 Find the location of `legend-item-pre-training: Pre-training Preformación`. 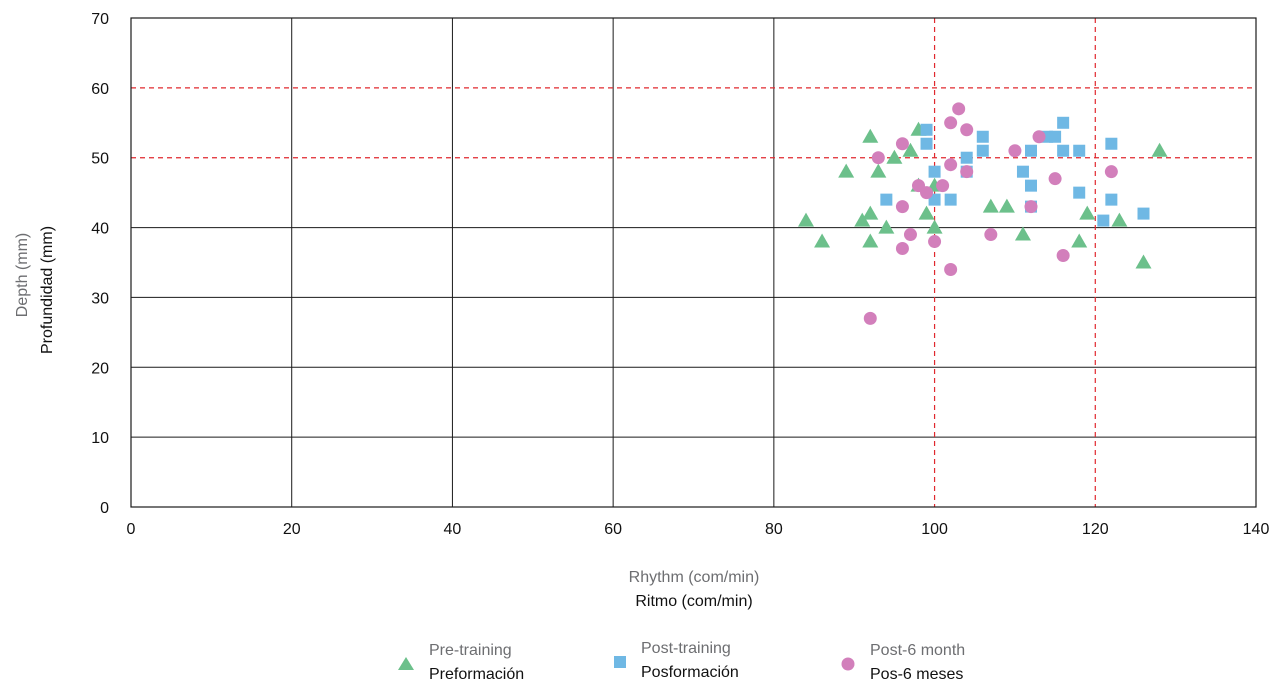

legend-item-pre-training: Pre-training Preformación is located at coordinates (461, 662).